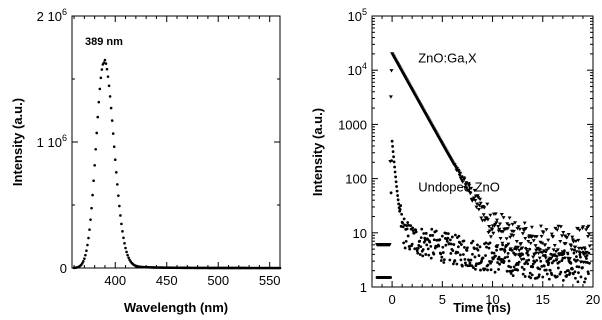 This screenshot has height=320, width=602. Describe the element at coordinates (317, 152) in the screenshot. I see `decay-y-axis-label: Intensity (a.u.)` at that location.